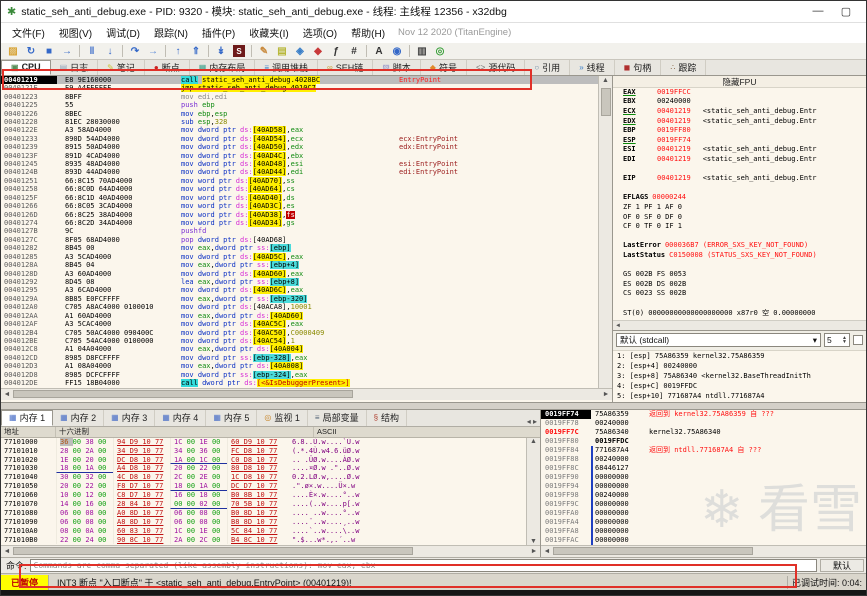 This screenshot has width=867, height=596. What do you see at coordinates (744, 93) in the screenshot?
I see `register-row: EAX 0019FFCC` at bounding box center [744, 93].